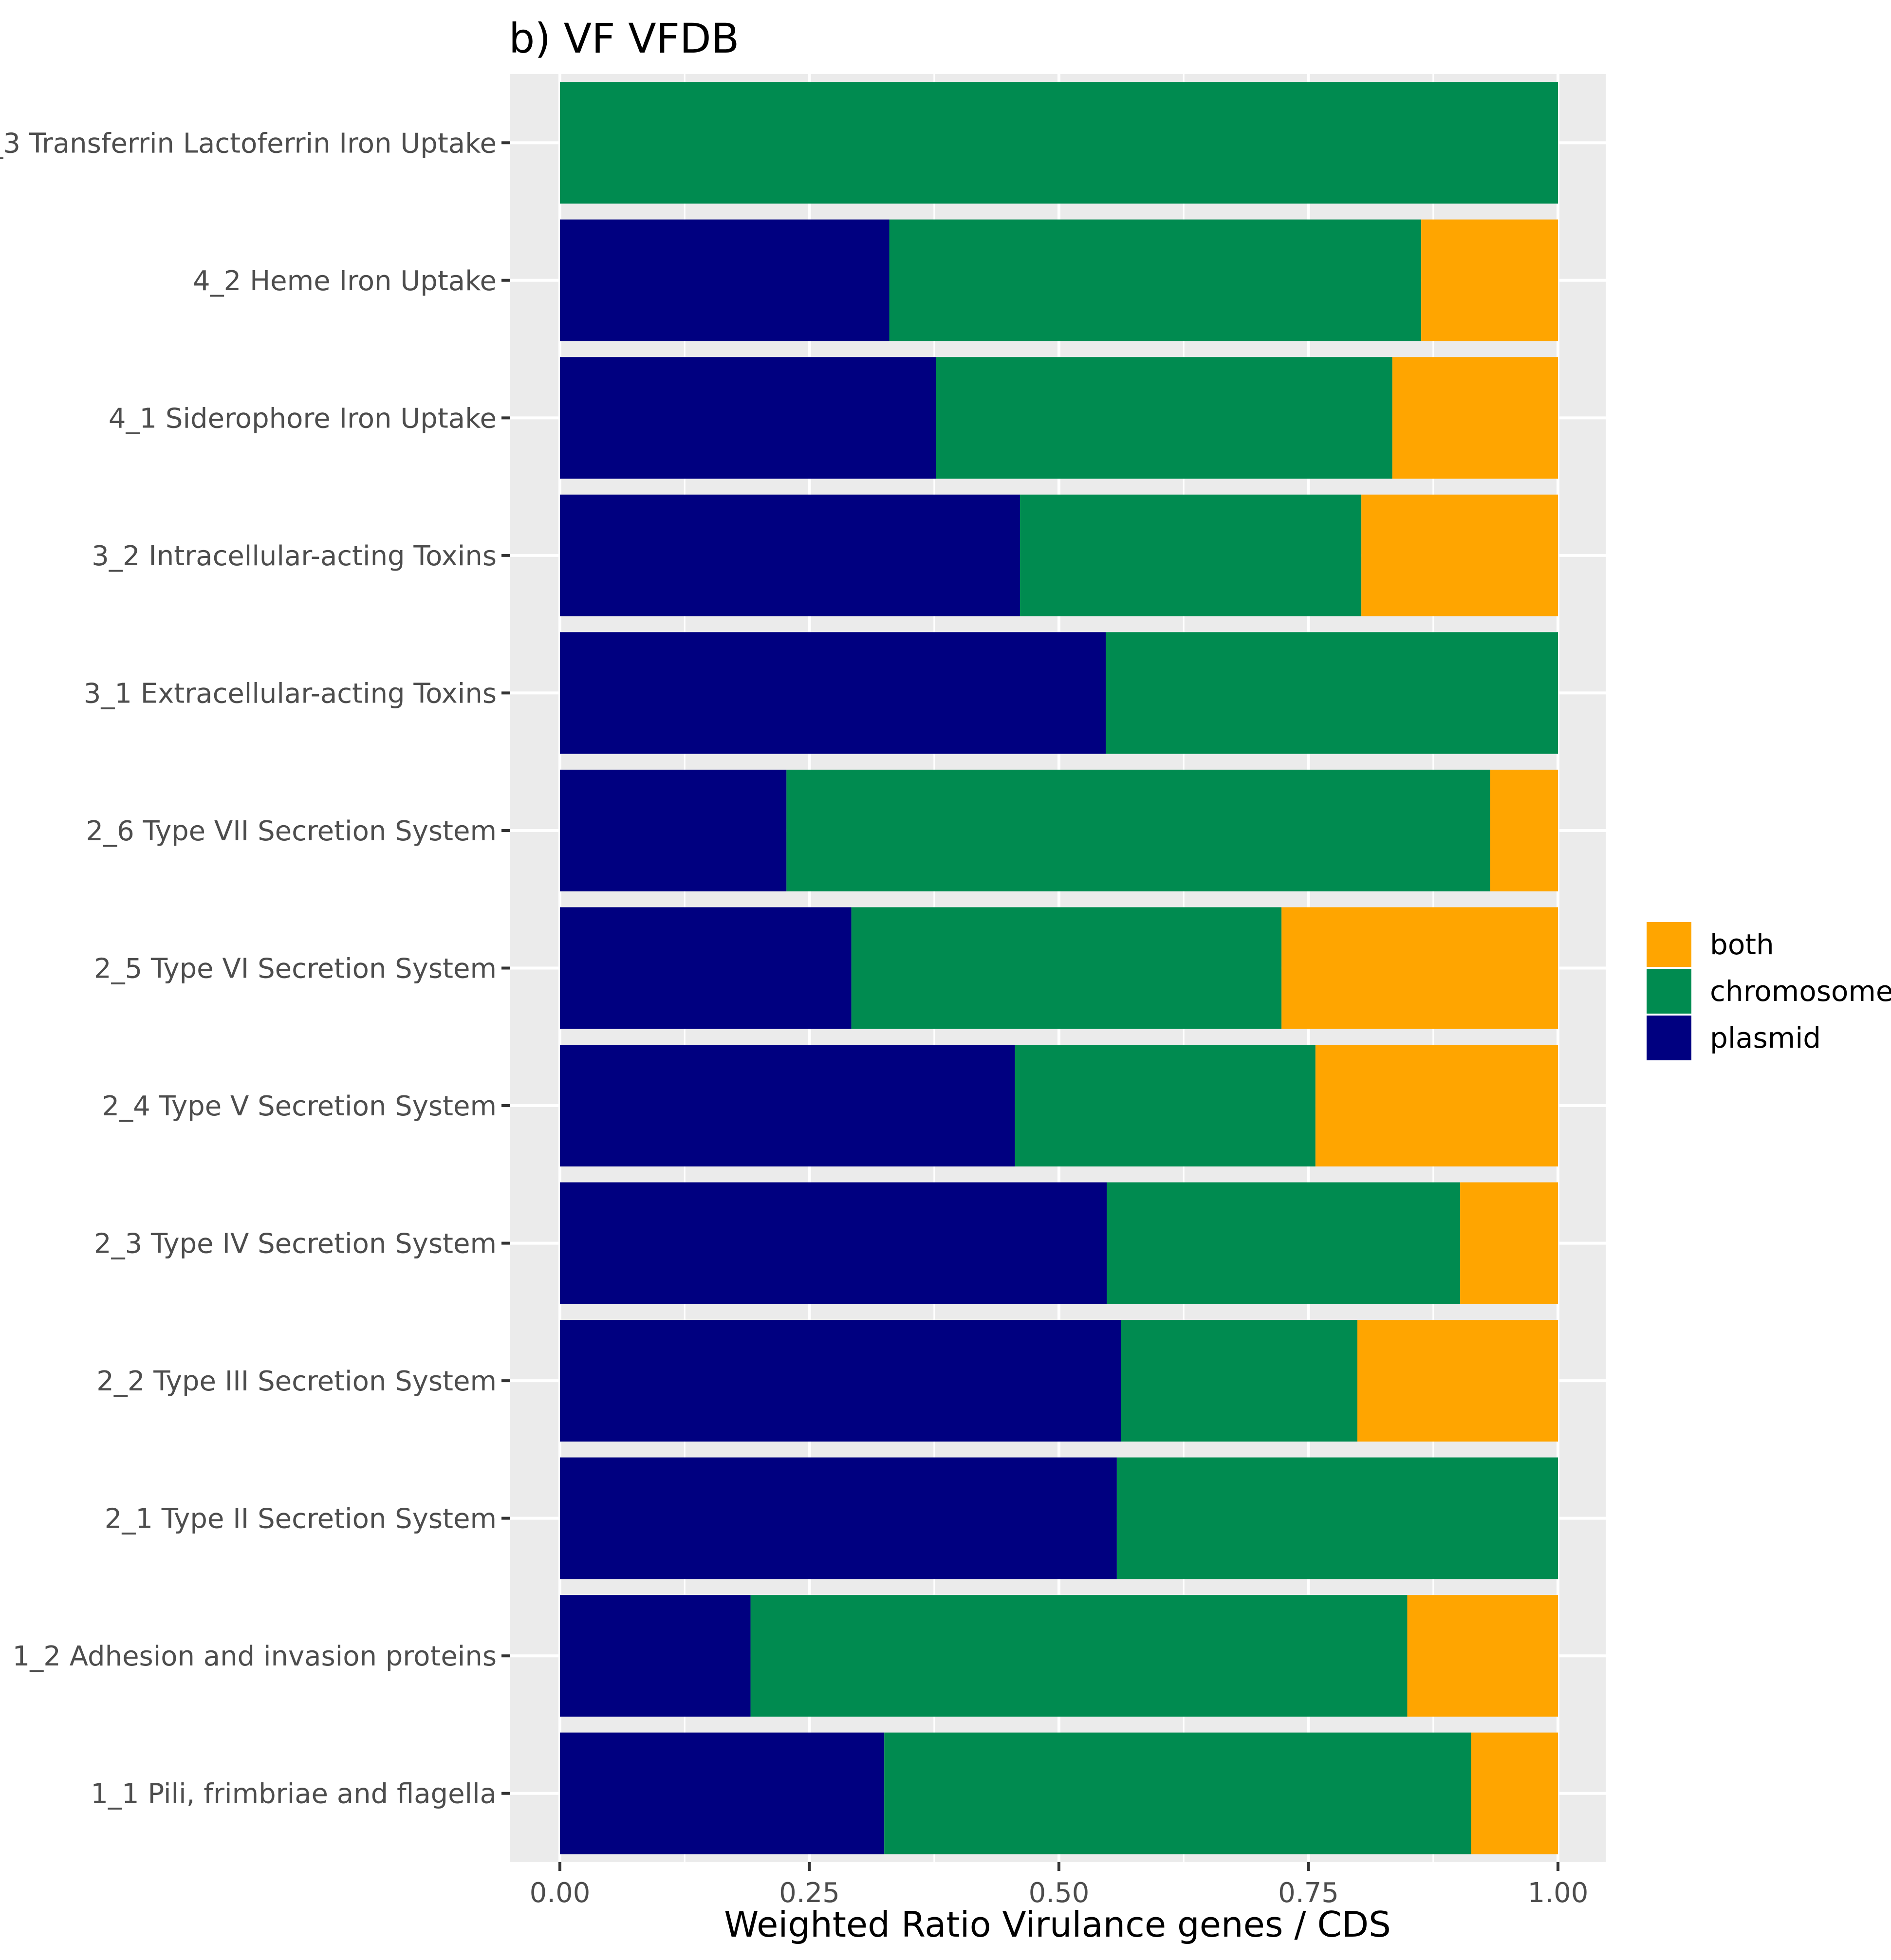 The width and height of the screenshot is (1891, 1960). Describe the element at coordinates (295, 1244) in the screenshot. I see `y-tick-label-2-3-type-iv-secretion-system: 2_3 Type IV Secretion System` at that location.